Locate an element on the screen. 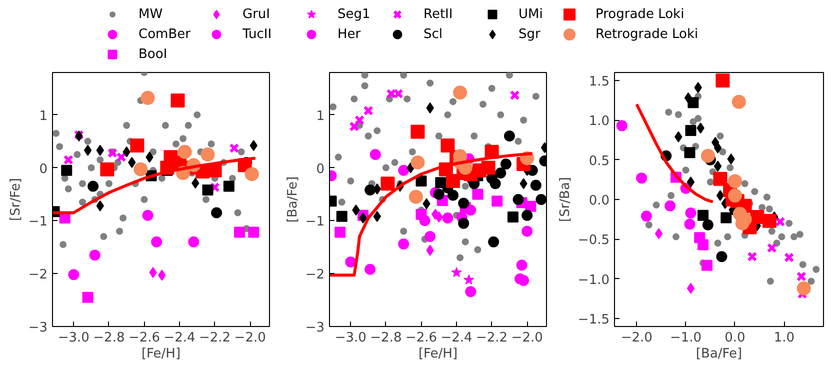 This screenshot has width=831, height=371. legend-label: ComBer is located at coordinates (165, 34).